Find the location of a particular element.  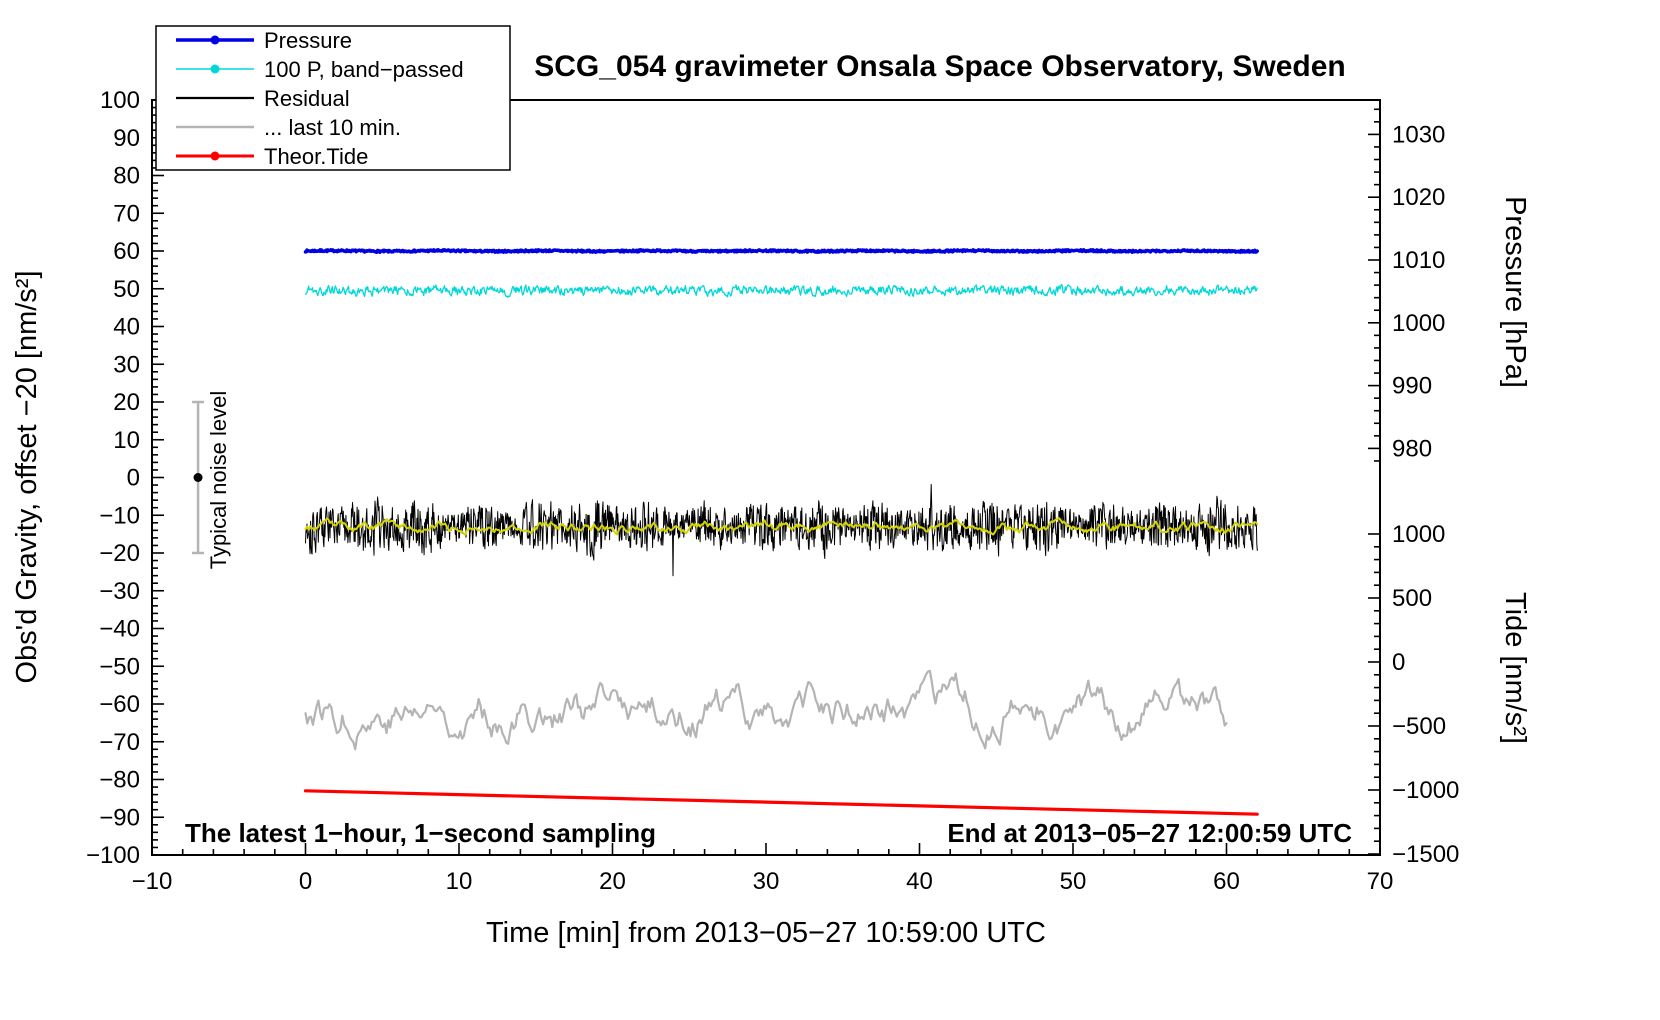

pressure-tick-label: 1020 is located at coordinates (1418, 197).